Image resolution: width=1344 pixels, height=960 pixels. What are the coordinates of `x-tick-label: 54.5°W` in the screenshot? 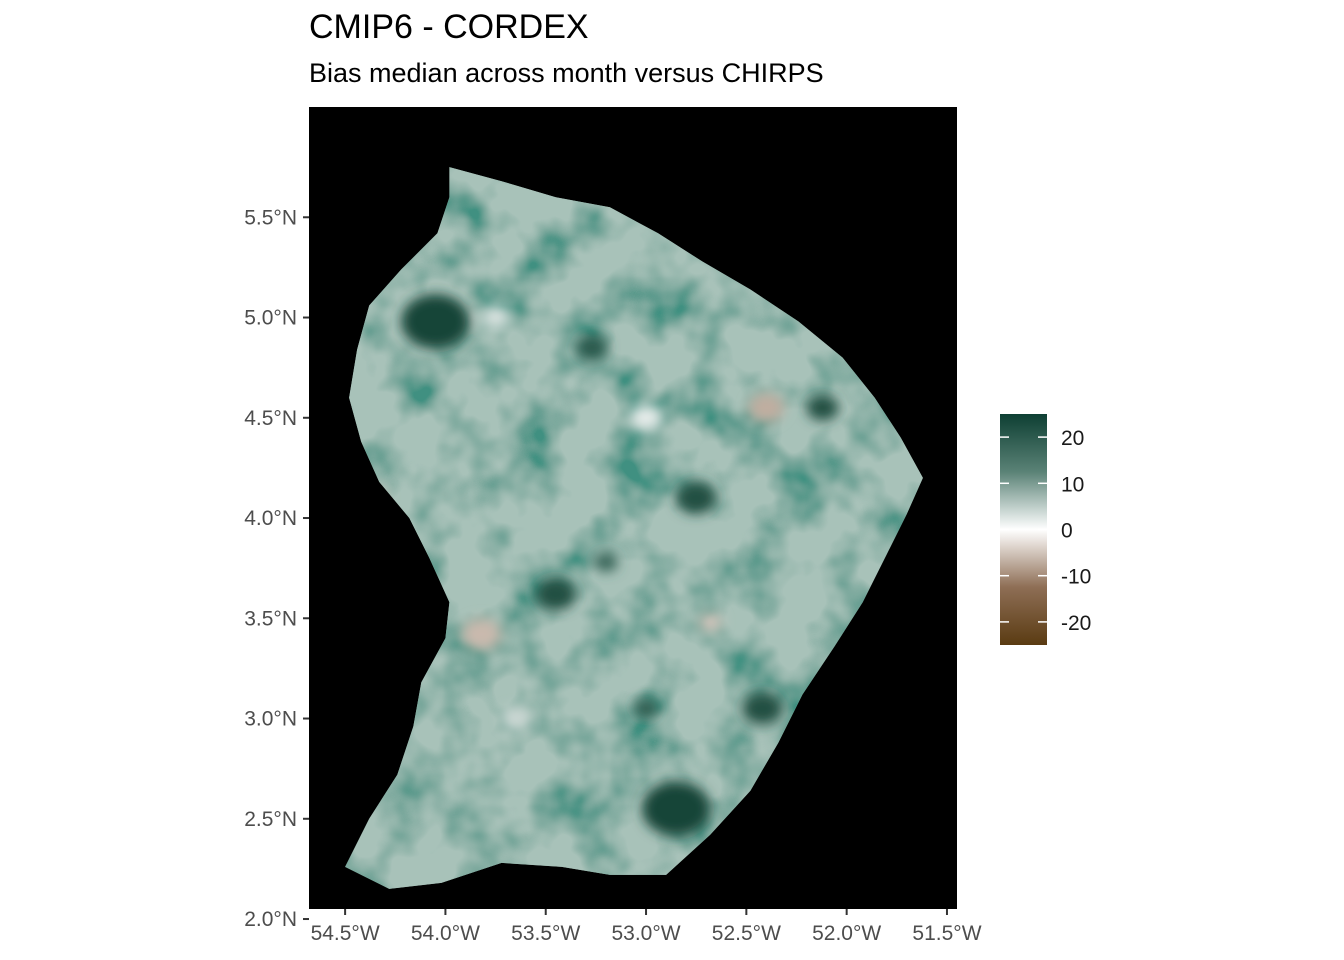 It's located at (345, 933).